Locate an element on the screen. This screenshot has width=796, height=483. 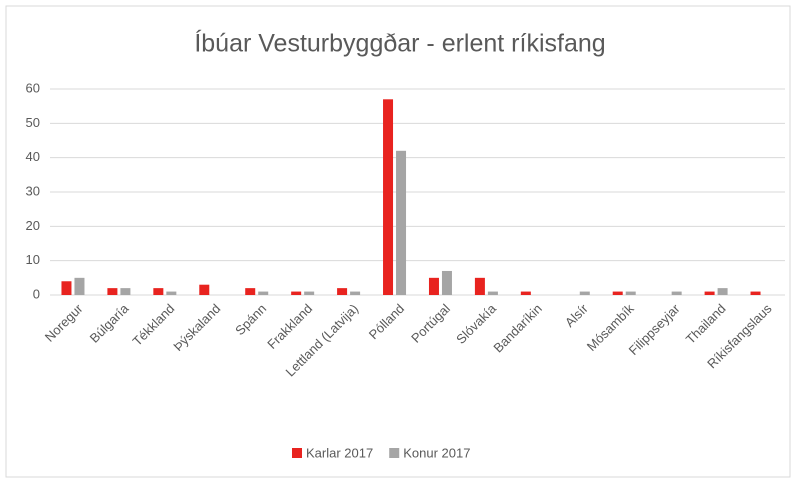
y-tick-label: 60 is located at coordinates (33, 87).